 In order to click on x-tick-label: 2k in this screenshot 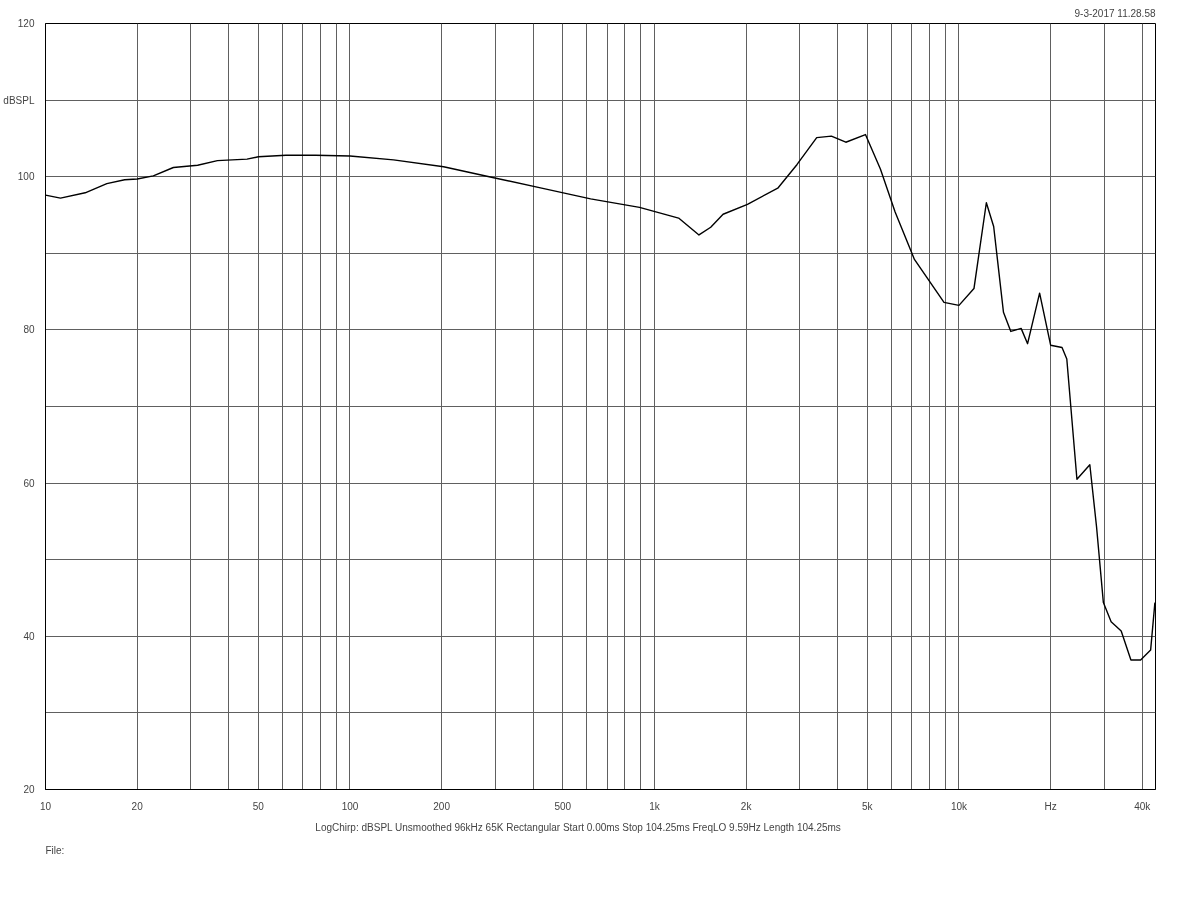, I will do `click(746, 806)`.